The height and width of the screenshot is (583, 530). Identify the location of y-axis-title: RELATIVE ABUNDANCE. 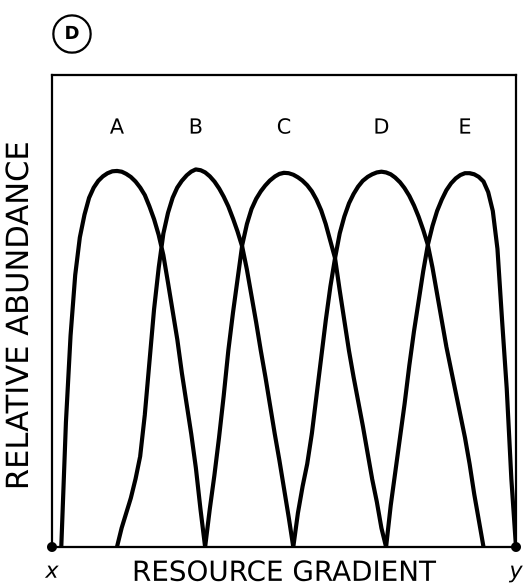
(16, 315).